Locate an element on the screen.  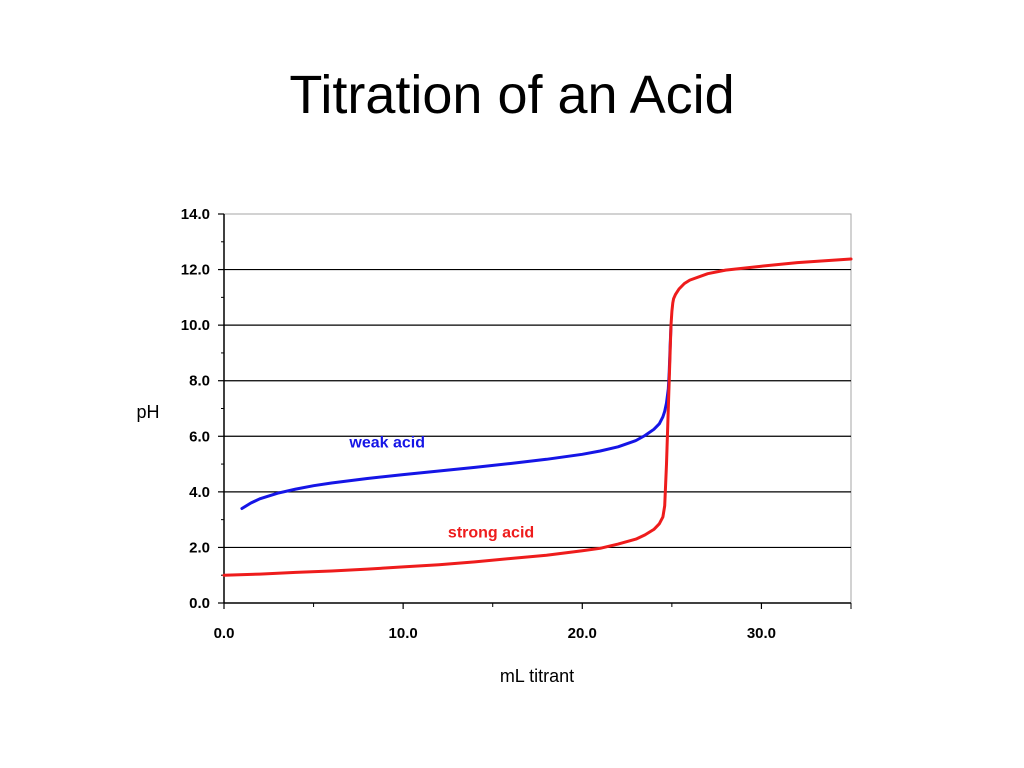
y-axis-label: pH is located at coordinates (147, 412).